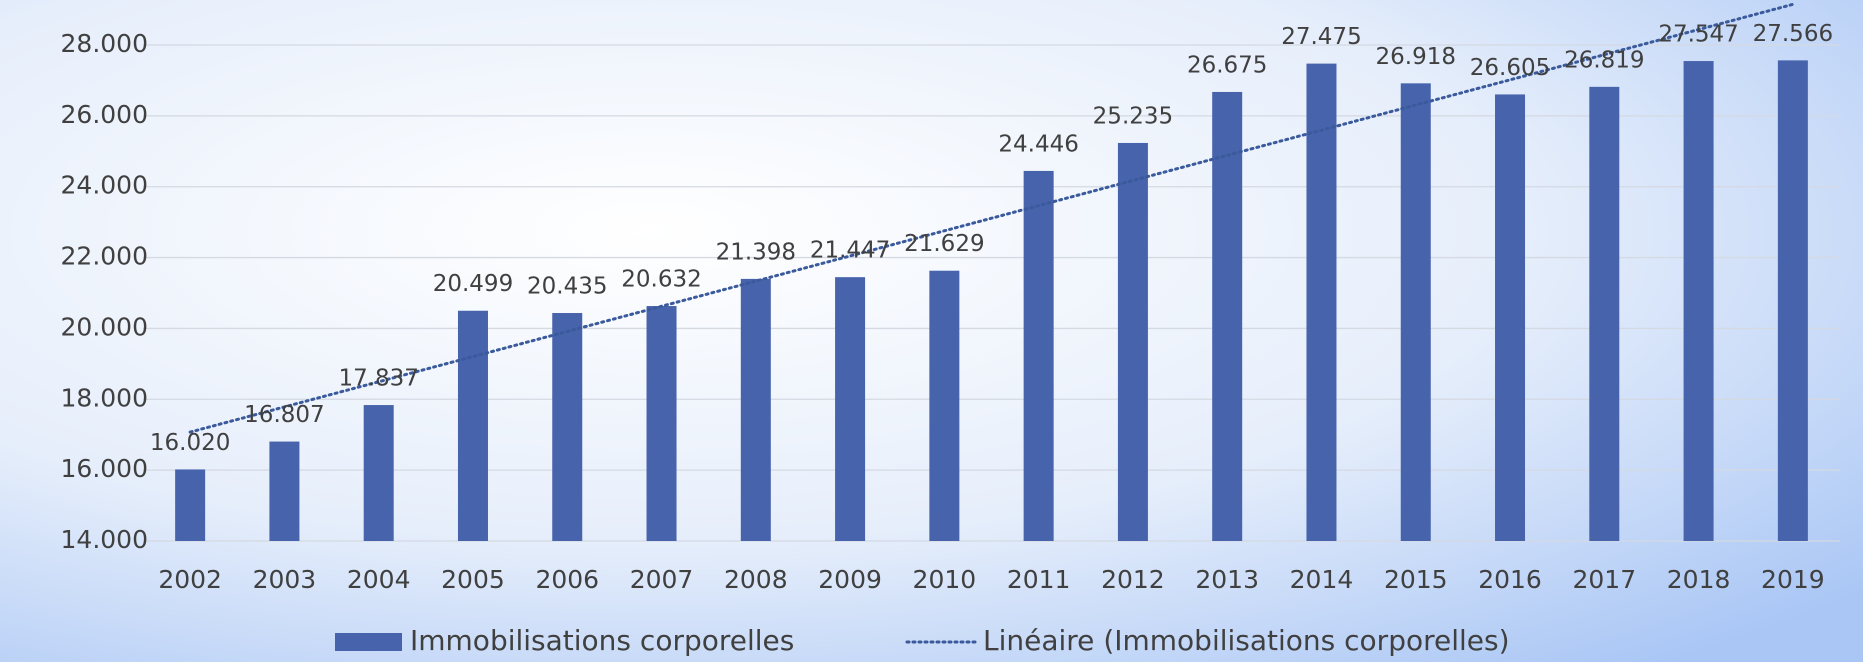 The height and width of the screenshot is (662, 1863). What do you see at coordinates (945, 579) in the screenshot?
I see `x-tick-label: 2010` at bounding box center [945, 579].